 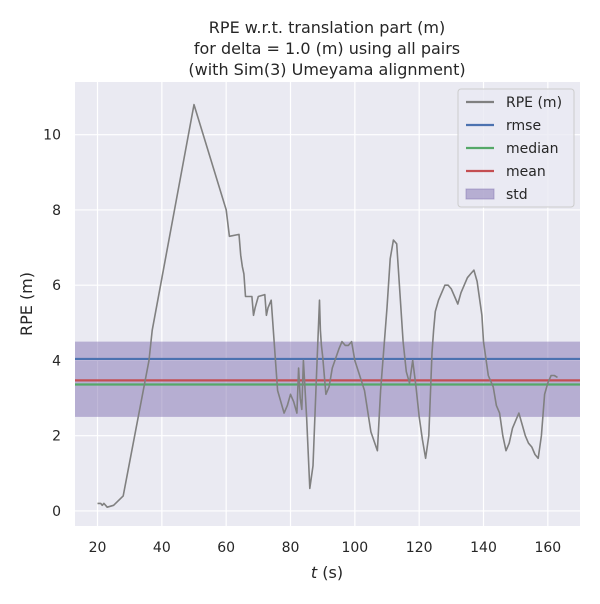 What do you see at coordinates (56, 512) in the screenshot?
I see `y-tick-label-0: 0` at bounding box center [56, 512].